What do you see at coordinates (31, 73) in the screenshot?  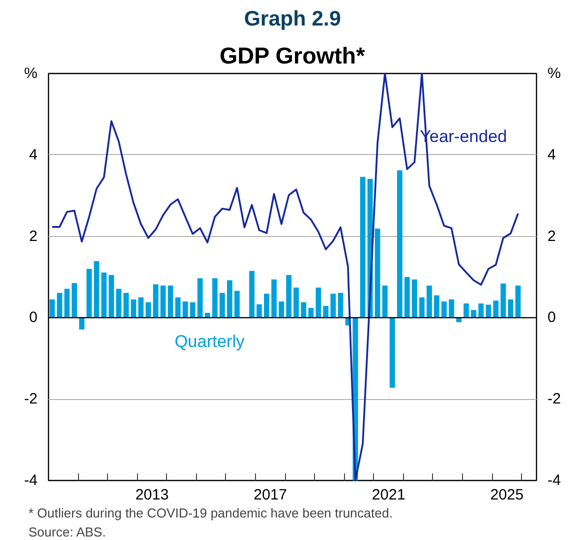 I see `y-axis-title: %` at bounding box center [31, 73].